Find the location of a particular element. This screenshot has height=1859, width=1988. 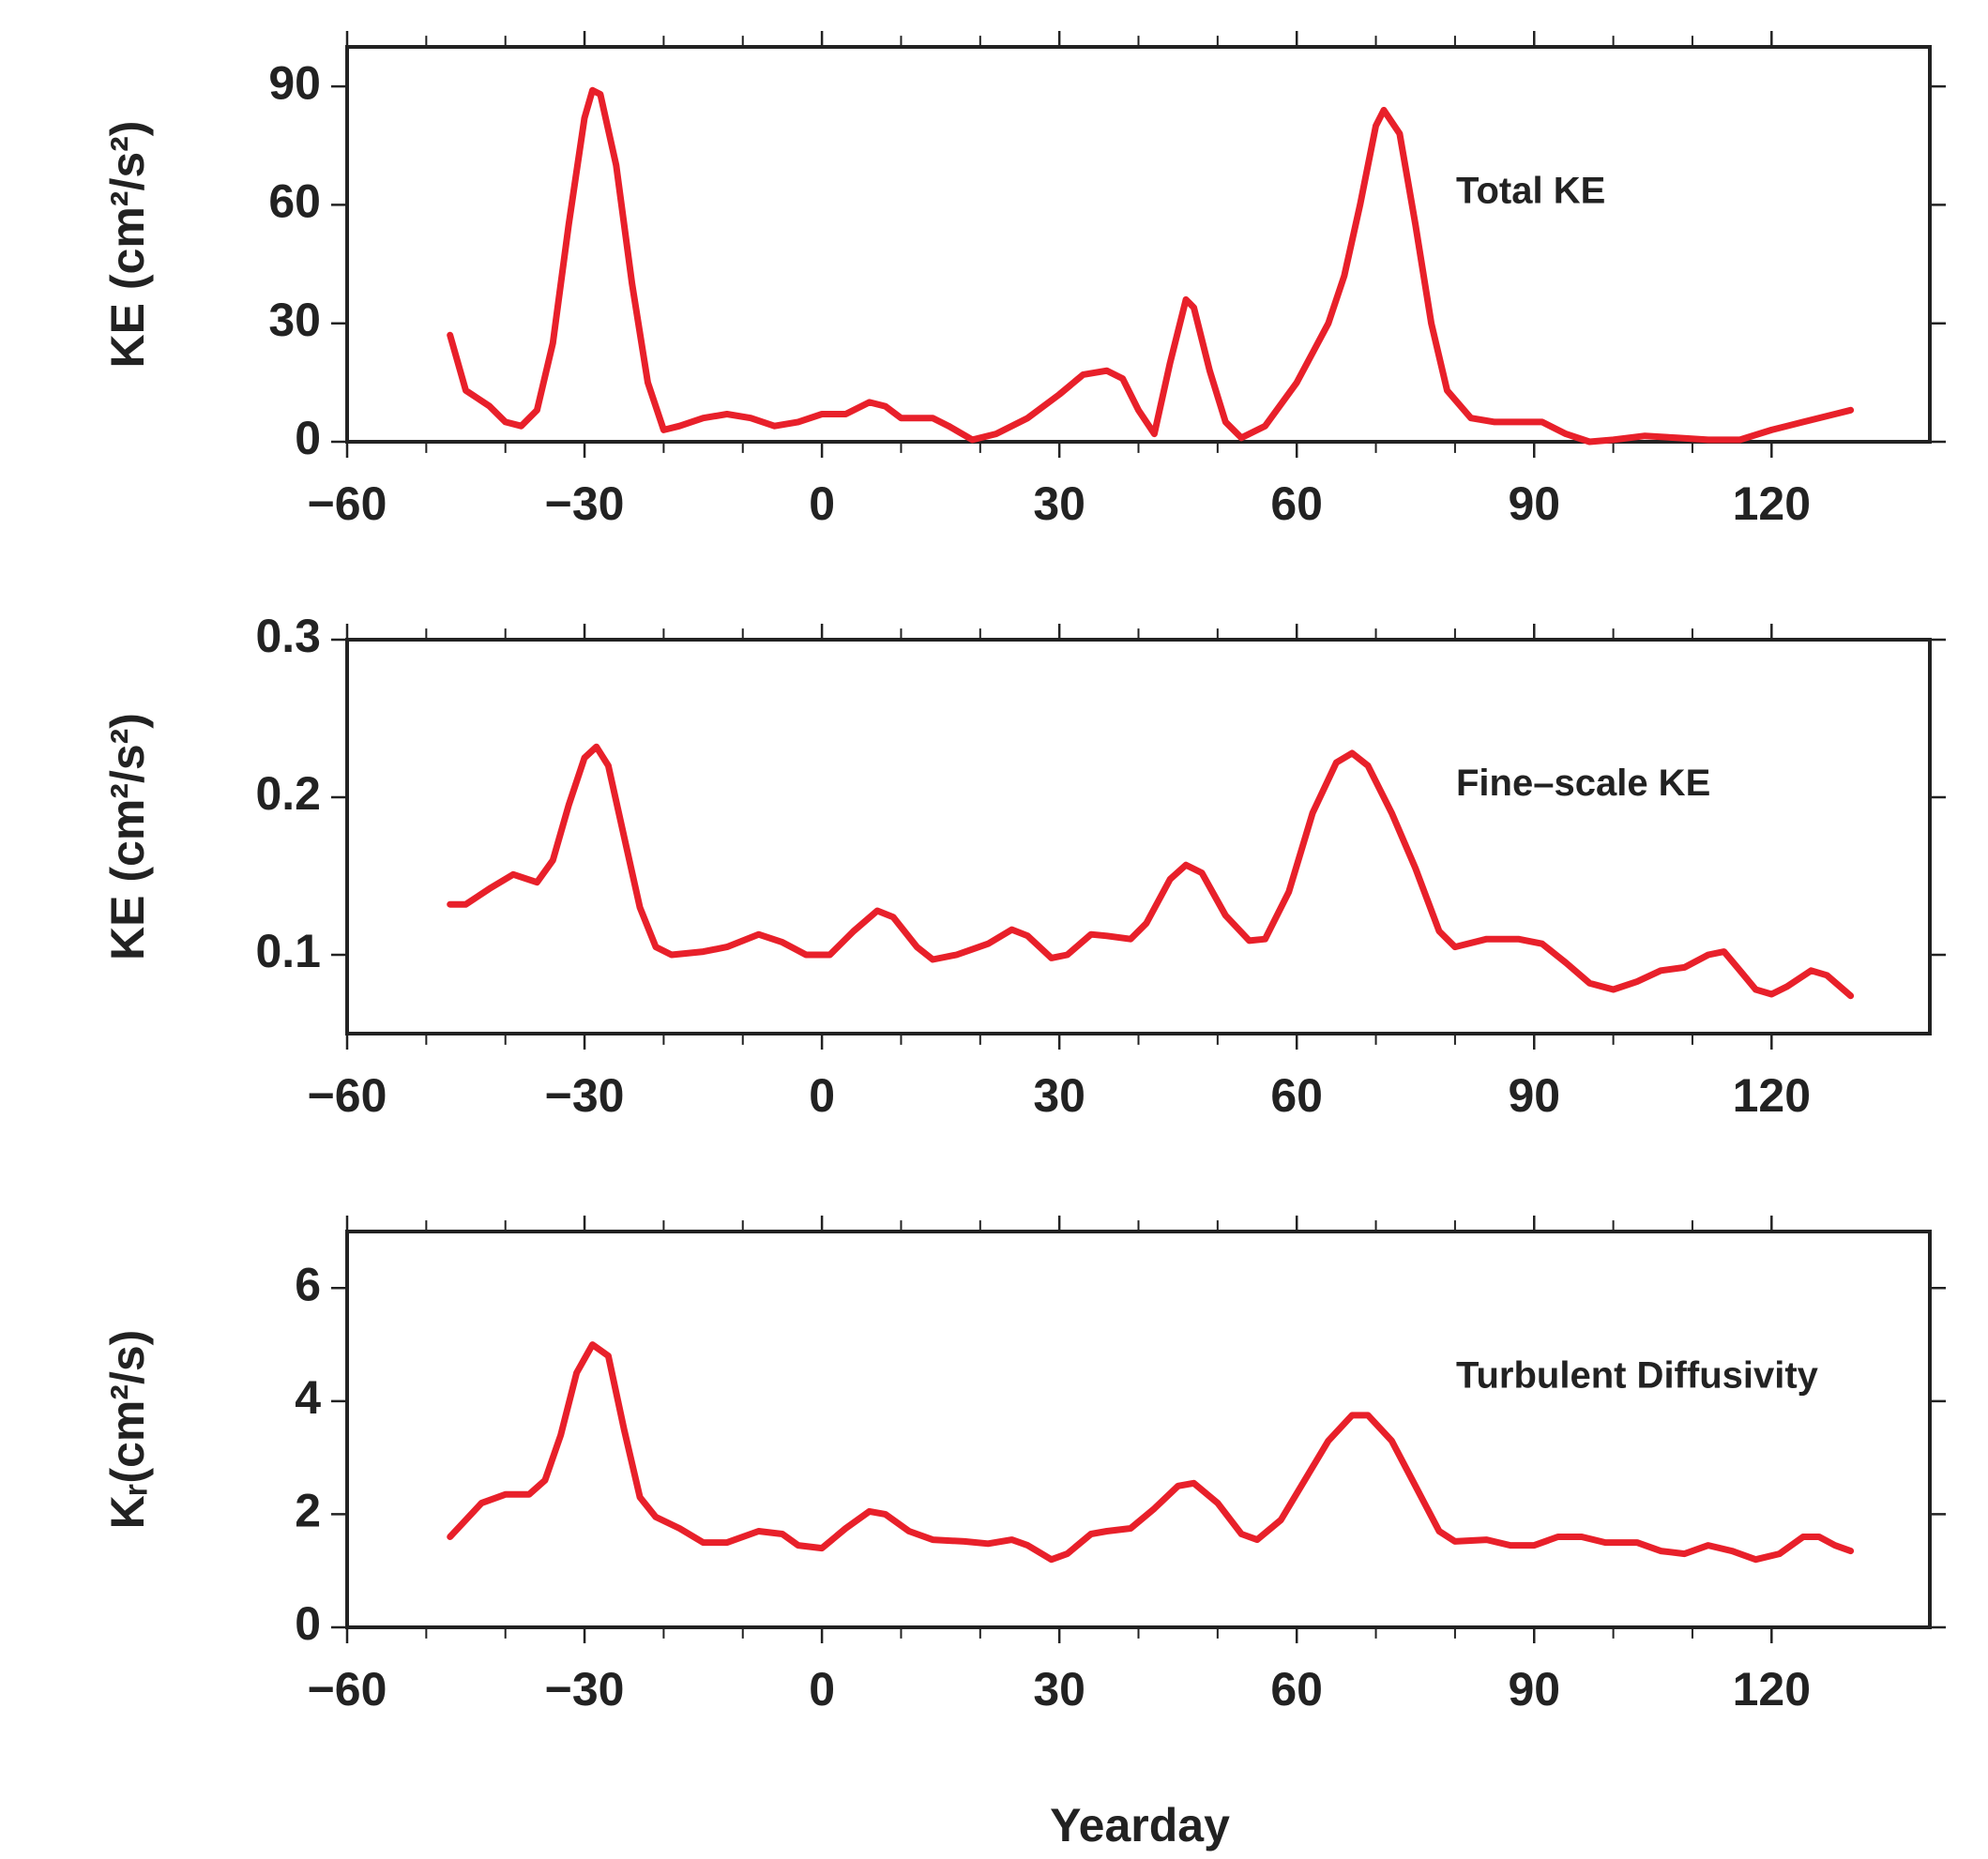

y-tick-label: 4 is located at coordinates (308, 1397).